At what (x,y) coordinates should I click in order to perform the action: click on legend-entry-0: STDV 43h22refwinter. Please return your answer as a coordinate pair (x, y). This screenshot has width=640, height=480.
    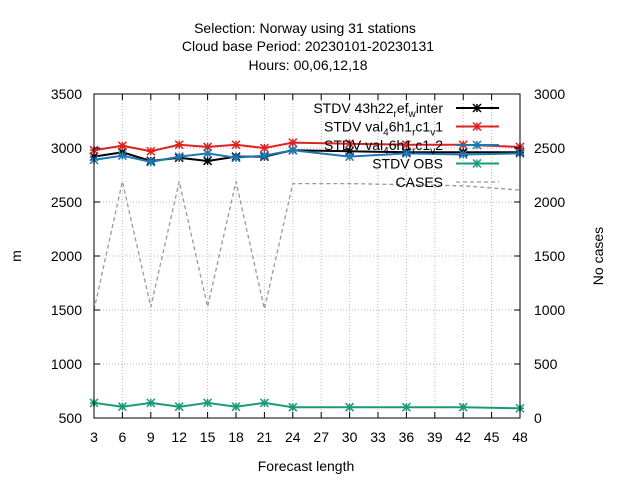
    Looking at the image, I should click on (406, 110).